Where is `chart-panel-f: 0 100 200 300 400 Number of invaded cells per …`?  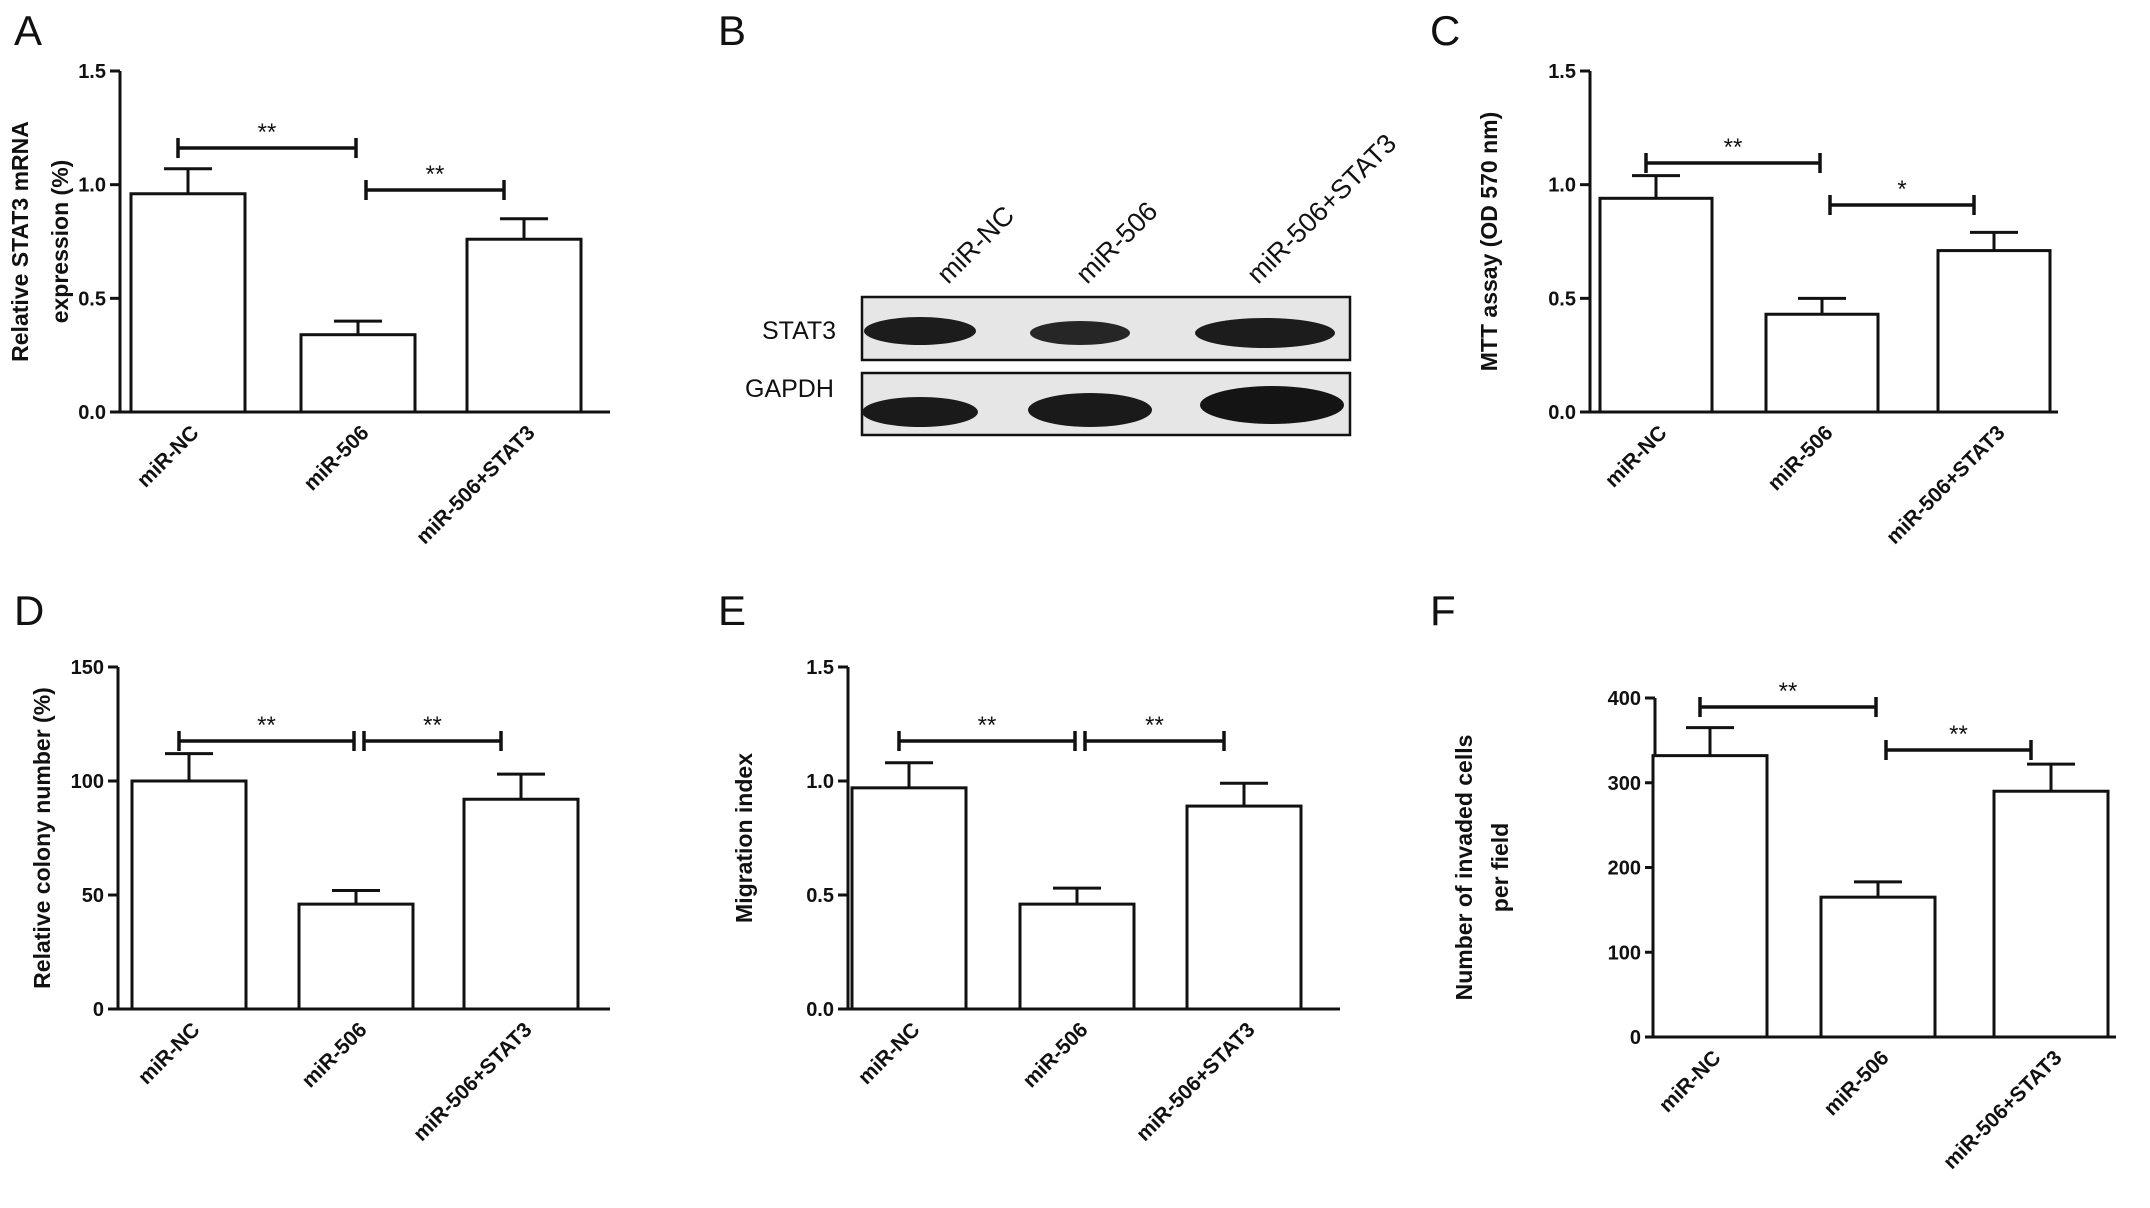
chart-panel-f: 0 100 200 300 400 Number of invaded cells per … is located at coordinates (1783, 926).